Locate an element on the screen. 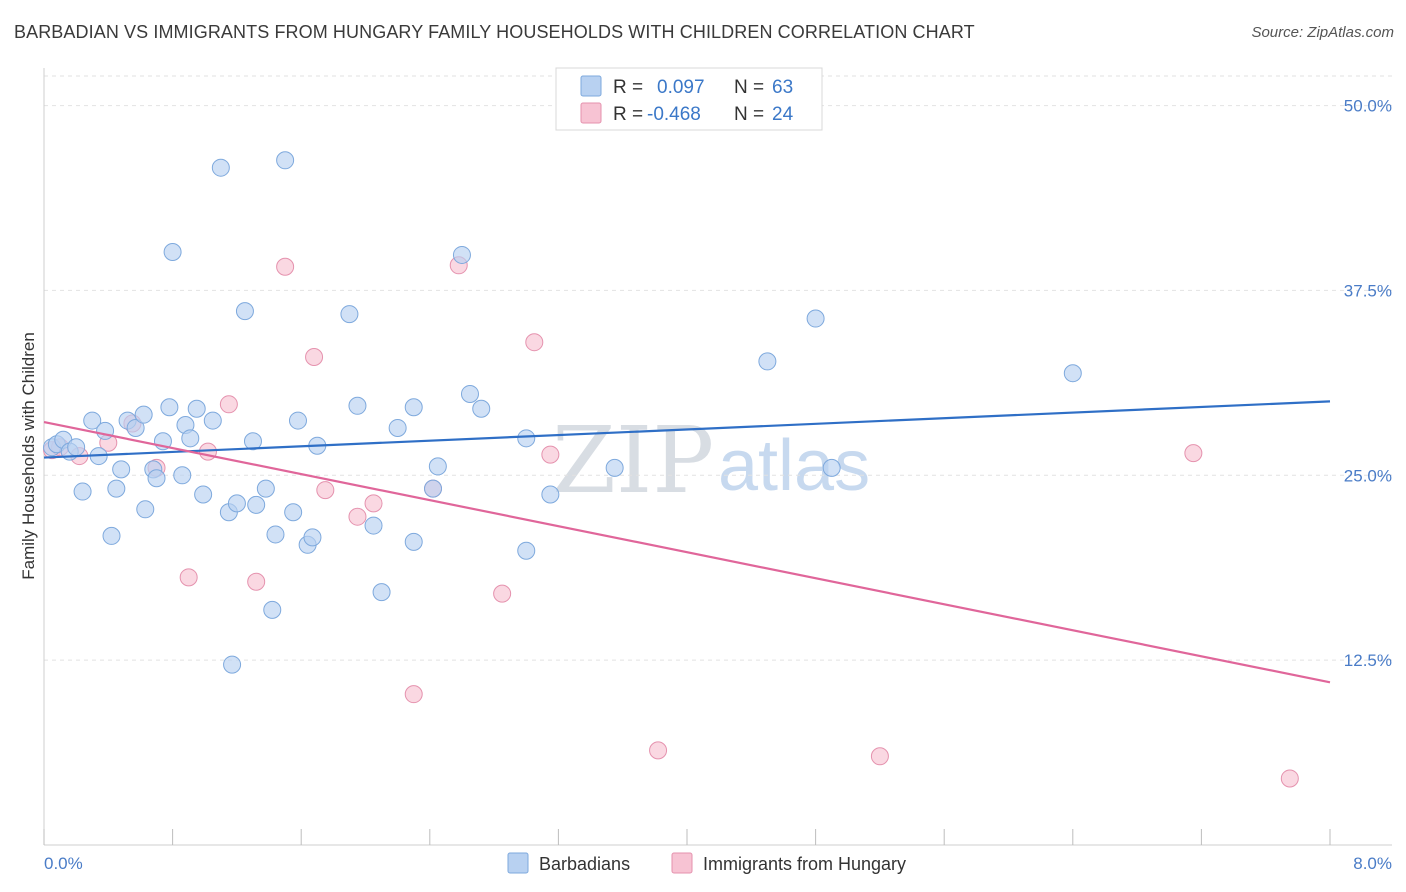 This screenshot has width=1406, height=892. legend-r-value-1: -0.468 is located at coordinates (674, 114).